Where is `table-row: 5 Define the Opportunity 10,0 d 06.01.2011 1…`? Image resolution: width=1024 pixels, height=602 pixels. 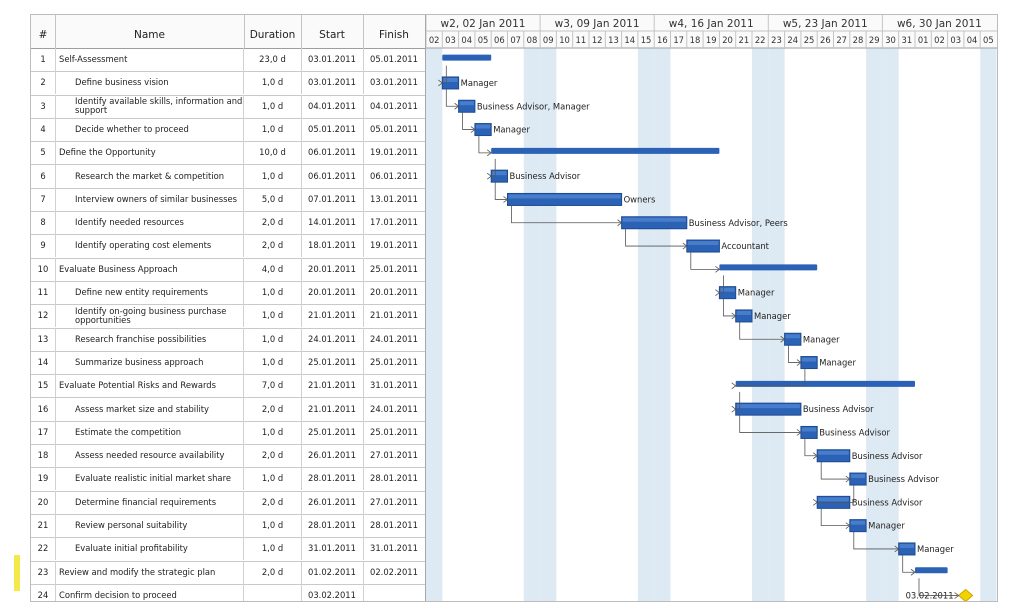
table-row: 5 Define the Opportunity 10,0 d 06.01.2011 1… is located at coordinates (228, 153).